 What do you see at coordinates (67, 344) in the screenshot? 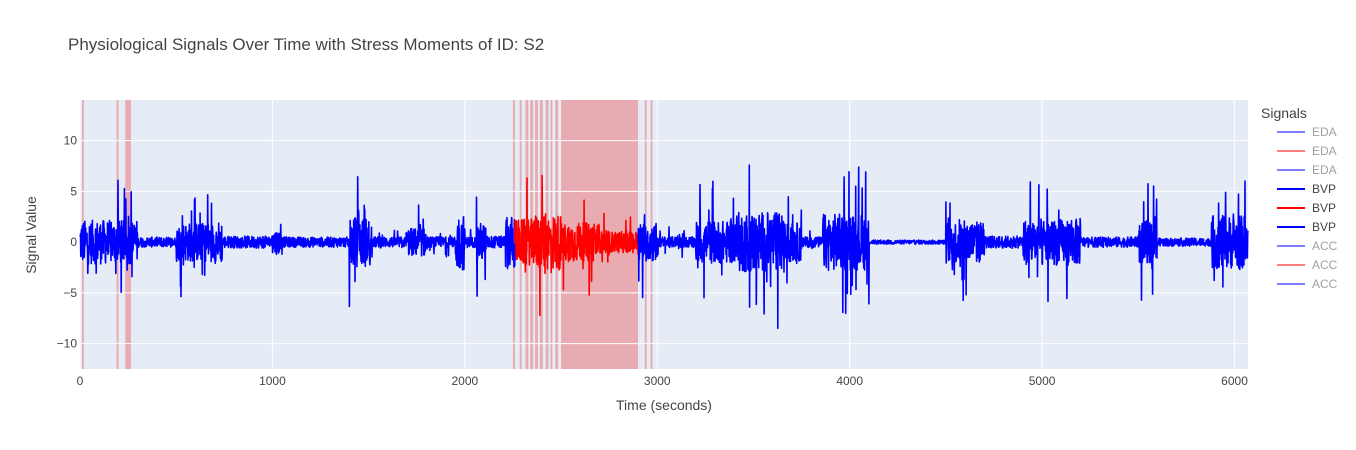
I see `y-tick-label: −10` at bounding box center [67, 344].